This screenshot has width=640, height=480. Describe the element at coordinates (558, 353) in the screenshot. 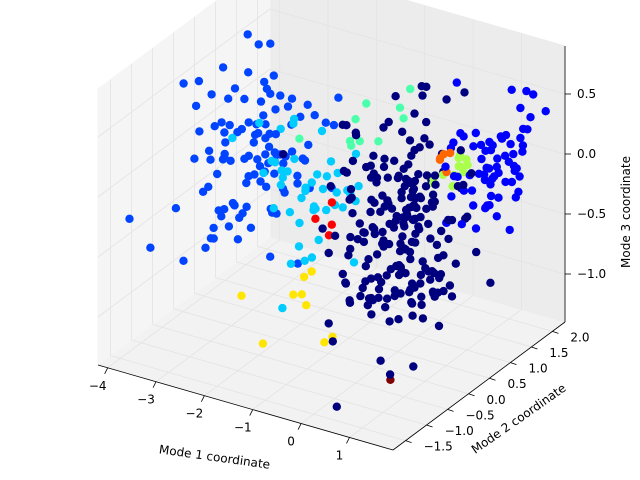

I see `y-tick-label: 1.5` at that location.